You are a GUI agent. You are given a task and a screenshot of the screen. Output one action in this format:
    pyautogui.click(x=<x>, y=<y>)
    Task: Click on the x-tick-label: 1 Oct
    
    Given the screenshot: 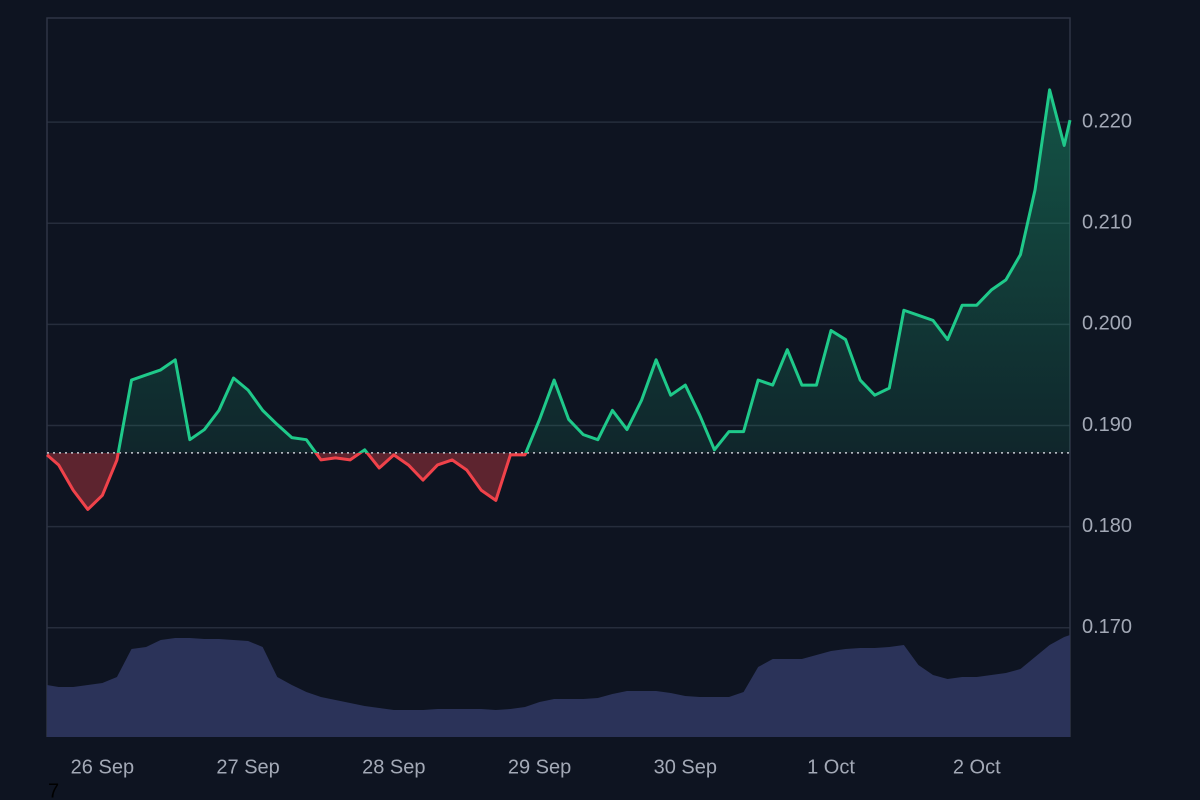 What is the action you would take?
    pyautogui.click(x=831, y=767)
    